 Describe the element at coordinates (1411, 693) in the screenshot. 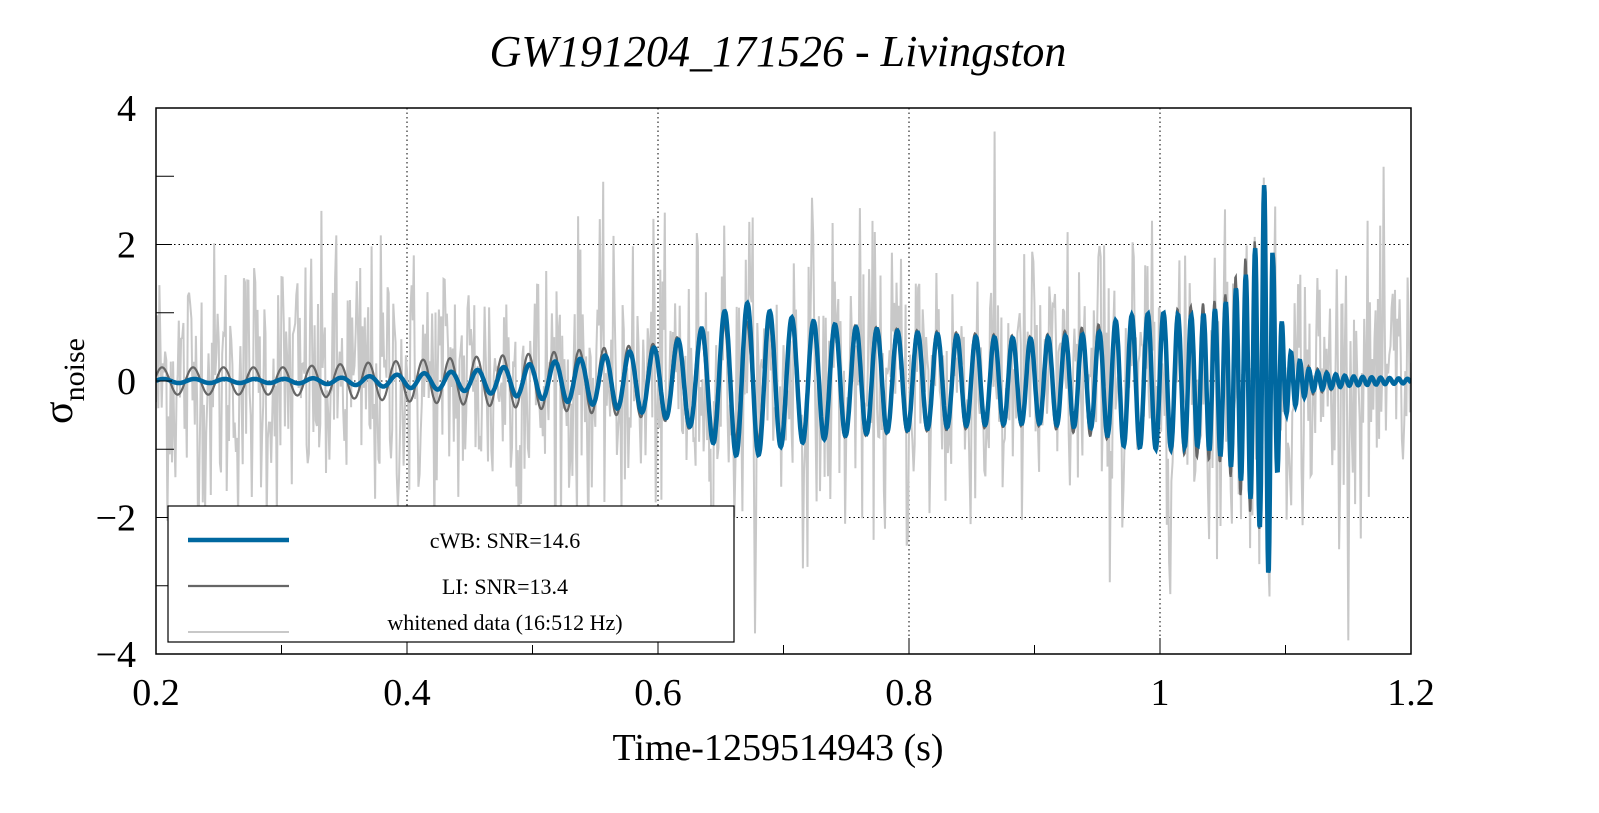

I see `x-tick-label: 1.2` at that location.